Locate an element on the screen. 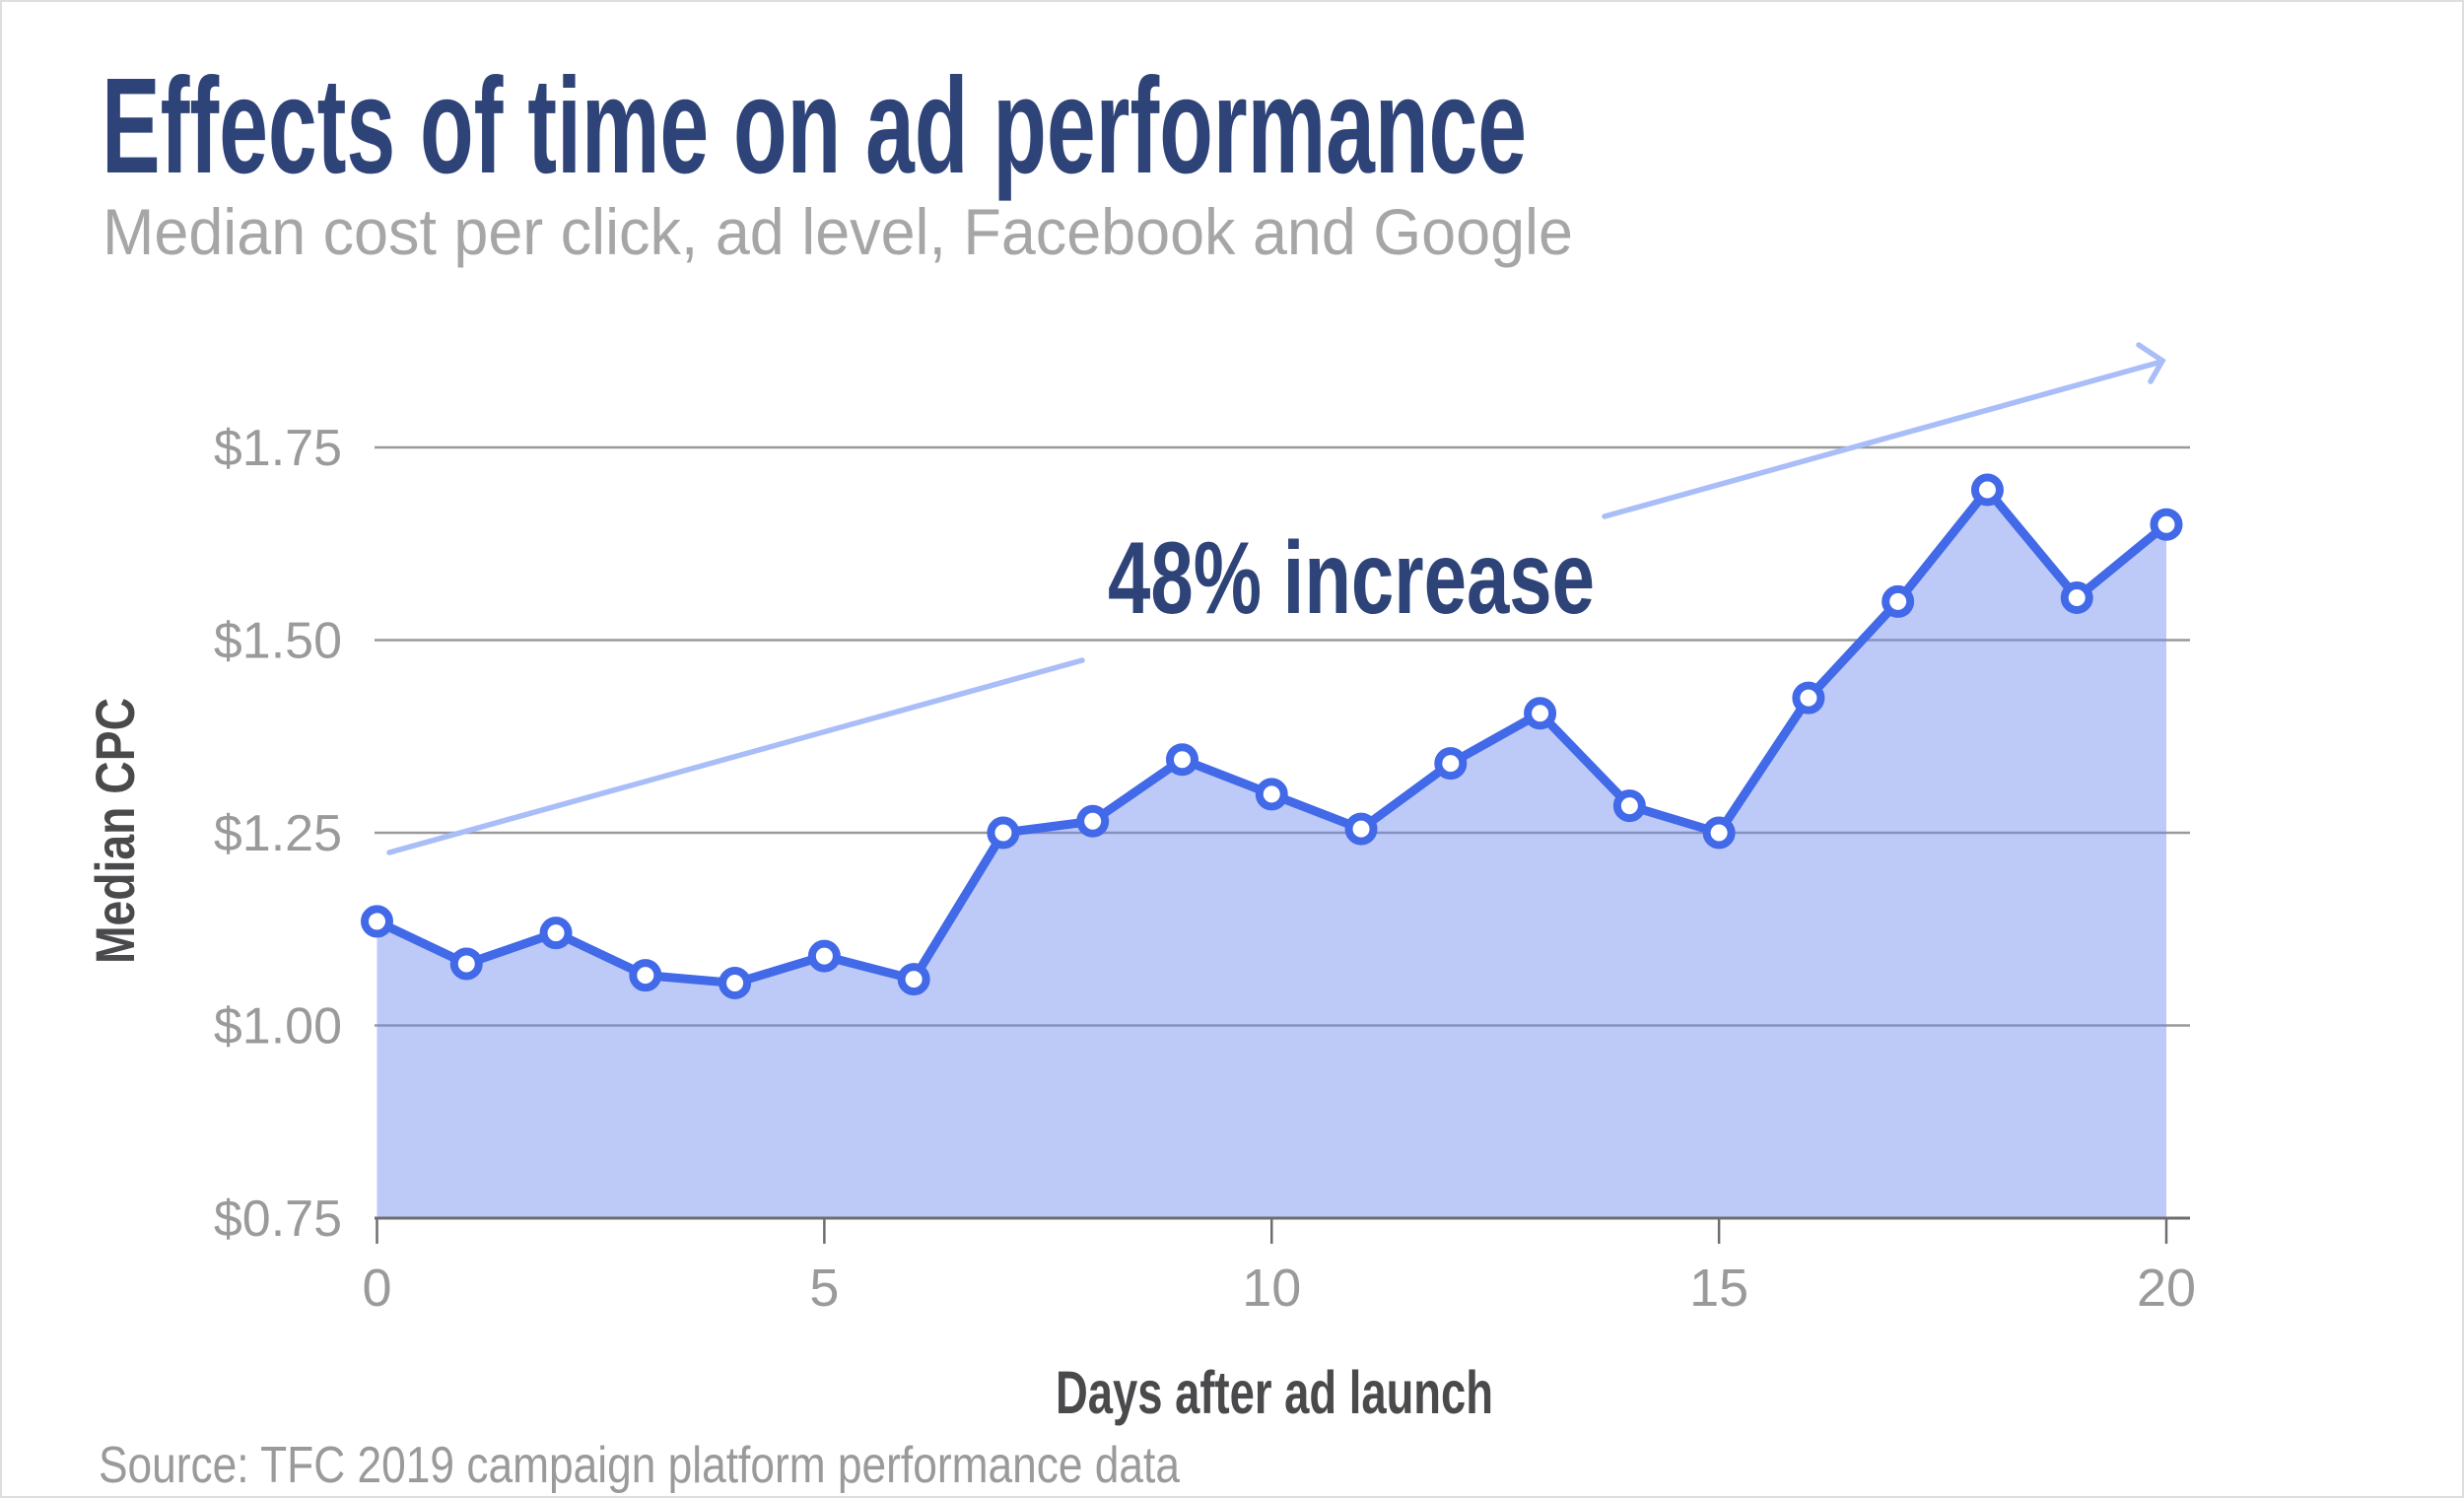  x-tick-label: 15 is located at coordinates (1718, 1288).